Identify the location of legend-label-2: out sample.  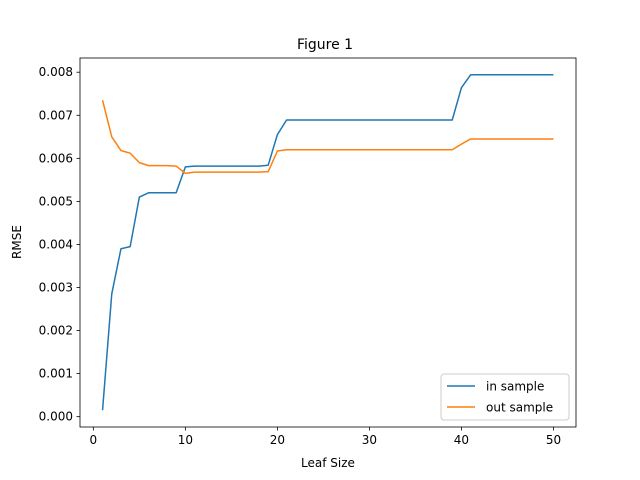
(519, 408).